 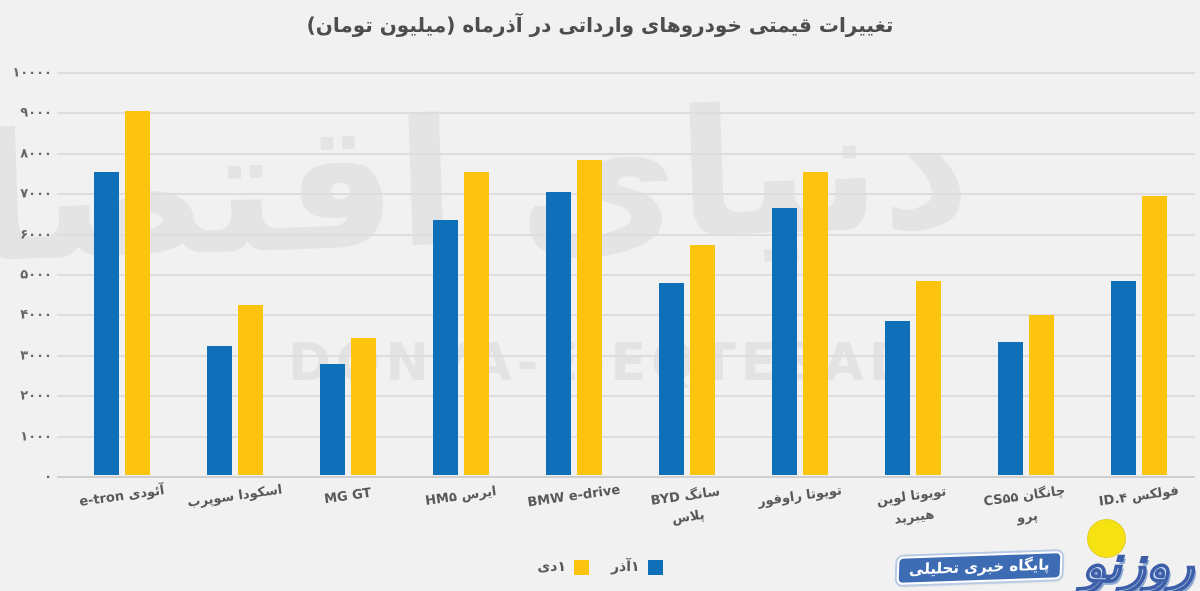 I want to click on legend: ۱آذر ۱دی, so click(x=600, y=567).